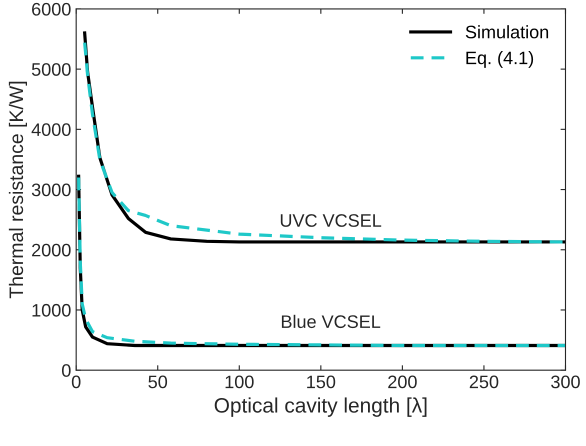 The image size is (586, 446). What do you see at coordinates (402, 382) in the screenshot?
I see `x-tick-label: 200` at bounding box center [402, 382].